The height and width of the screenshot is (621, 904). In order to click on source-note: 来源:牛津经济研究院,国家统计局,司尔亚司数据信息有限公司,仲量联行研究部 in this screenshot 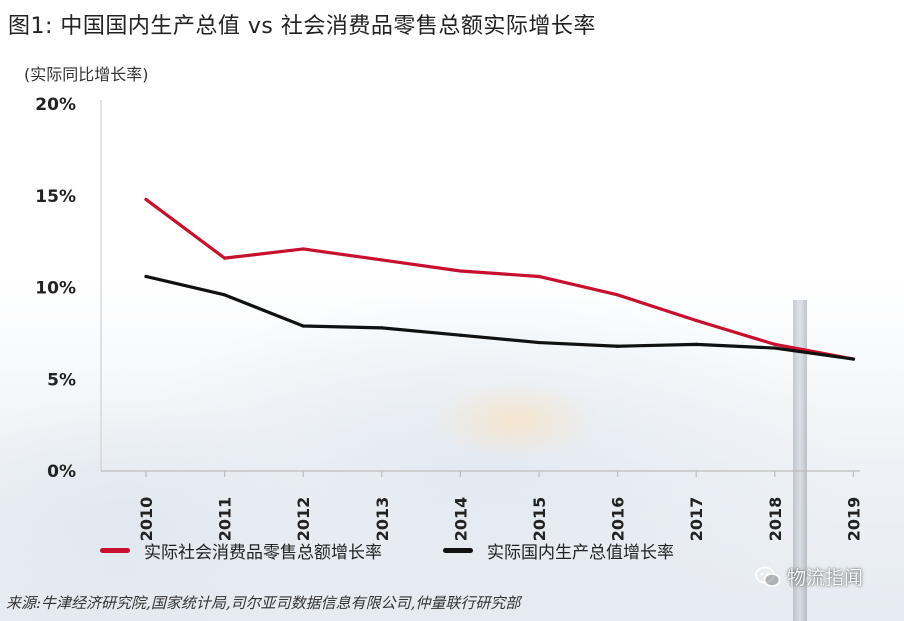, I will do `click(263, 603)`.